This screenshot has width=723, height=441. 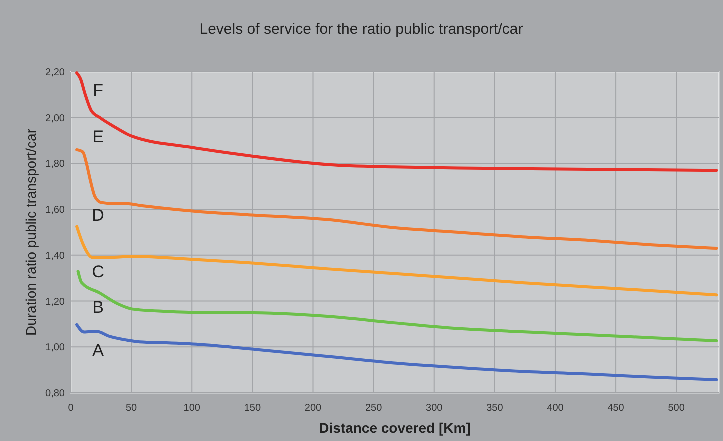 What do you see at coordinates (98, 272) in the screenshot?
I see `annotation: C` at bounding box center [98, 272].